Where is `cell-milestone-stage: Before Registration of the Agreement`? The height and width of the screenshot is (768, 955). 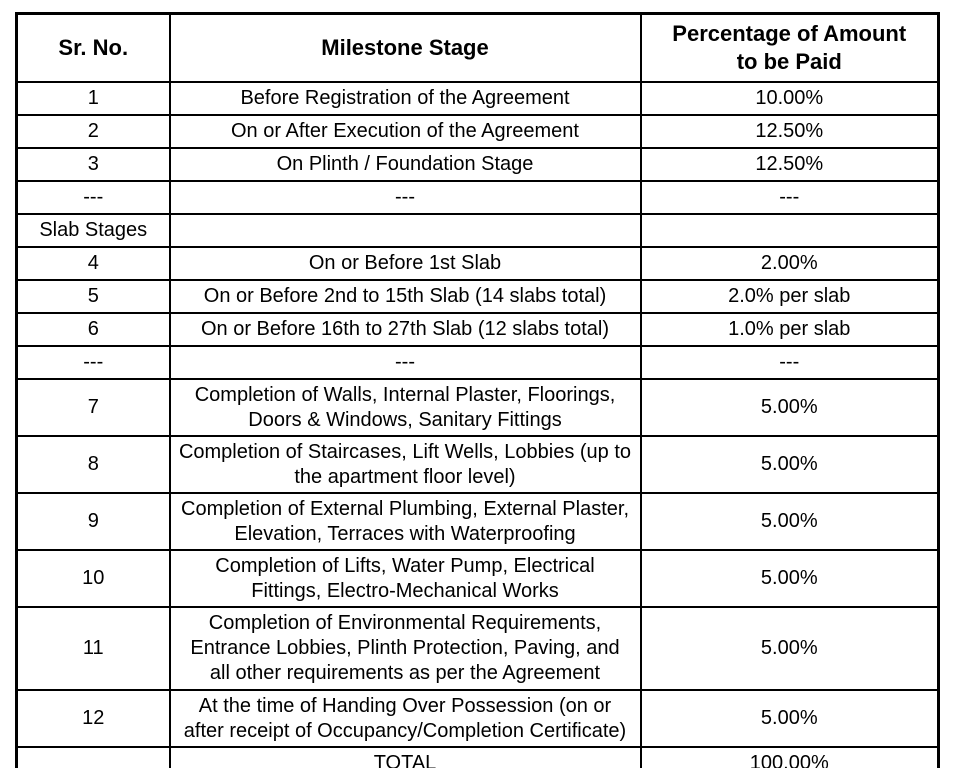 cell-milestone-stage: Before Registration of the Agreement is located at coordinates (405, 98).